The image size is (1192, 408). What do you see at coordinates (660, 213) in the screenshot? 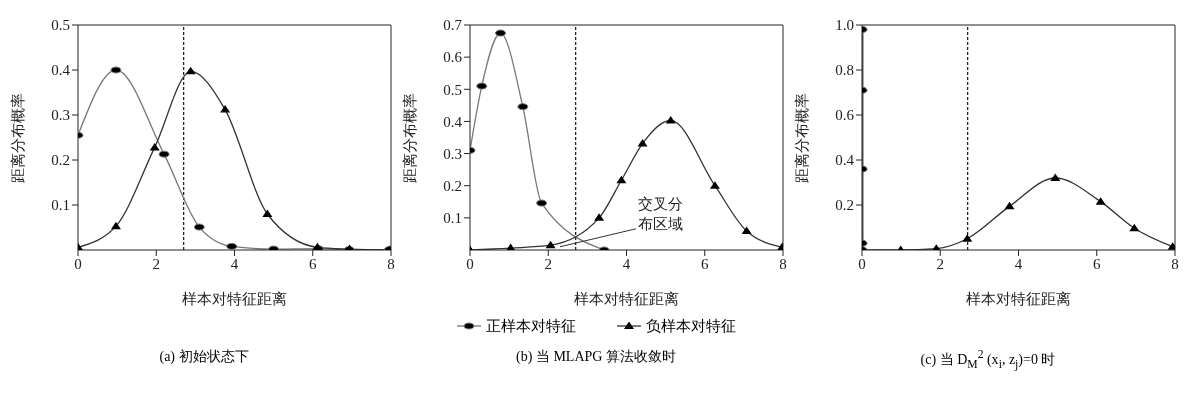
I see `annotation: 交叉分布区域` at bounding box center [660, 213].